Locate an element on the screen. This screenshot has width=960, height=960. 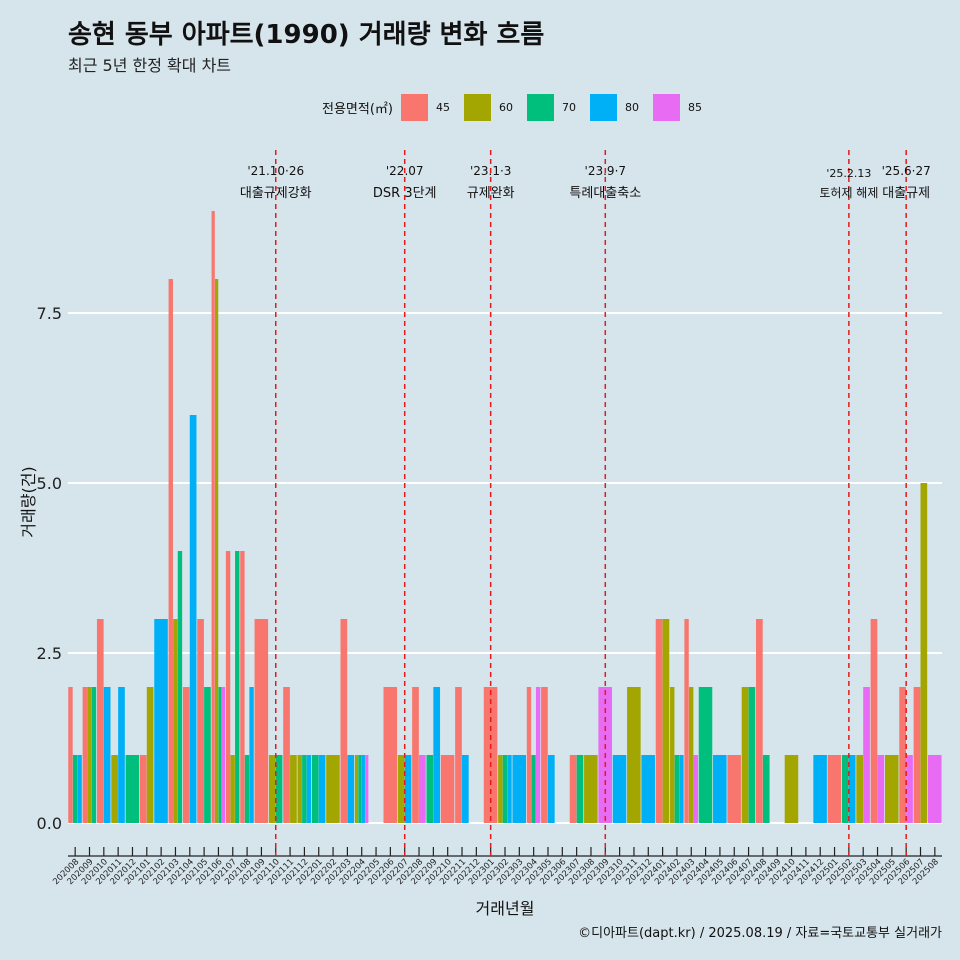
event-label: DSR 3단계 is located at coordinates (405, 193).